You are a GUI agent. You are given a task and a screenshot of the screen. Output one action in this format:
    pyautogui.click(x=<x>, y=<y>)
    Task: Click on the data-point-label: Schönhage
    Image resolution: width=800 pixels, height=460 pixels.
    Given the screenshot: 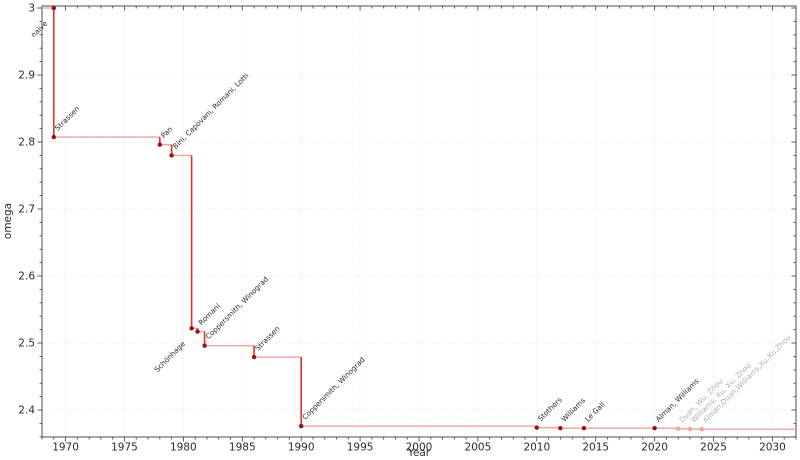 What is the action you would take?
    pyautogui.click(x=169, y=356)
    